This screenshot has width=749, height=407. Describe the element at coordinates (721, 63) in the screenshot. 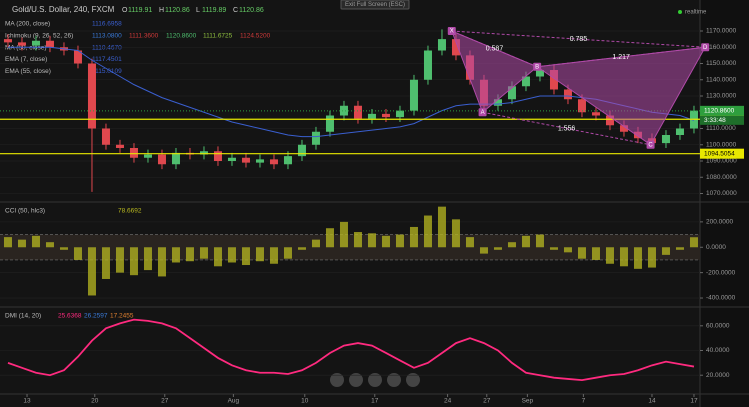

I see `y-tick-label: 1150.0000` at that location.